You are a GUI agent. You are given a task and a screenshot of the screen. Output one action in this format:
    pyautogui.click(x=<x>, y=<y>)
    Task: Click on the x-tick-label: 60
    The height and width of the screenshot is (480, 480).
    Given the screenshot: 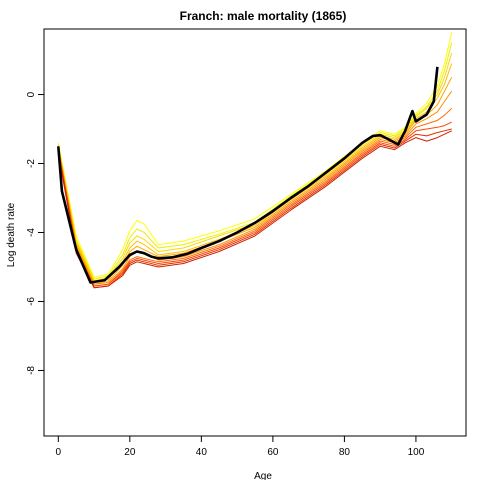 What is the action you would take?
    pyautogui.click(x=273, y=452)
    